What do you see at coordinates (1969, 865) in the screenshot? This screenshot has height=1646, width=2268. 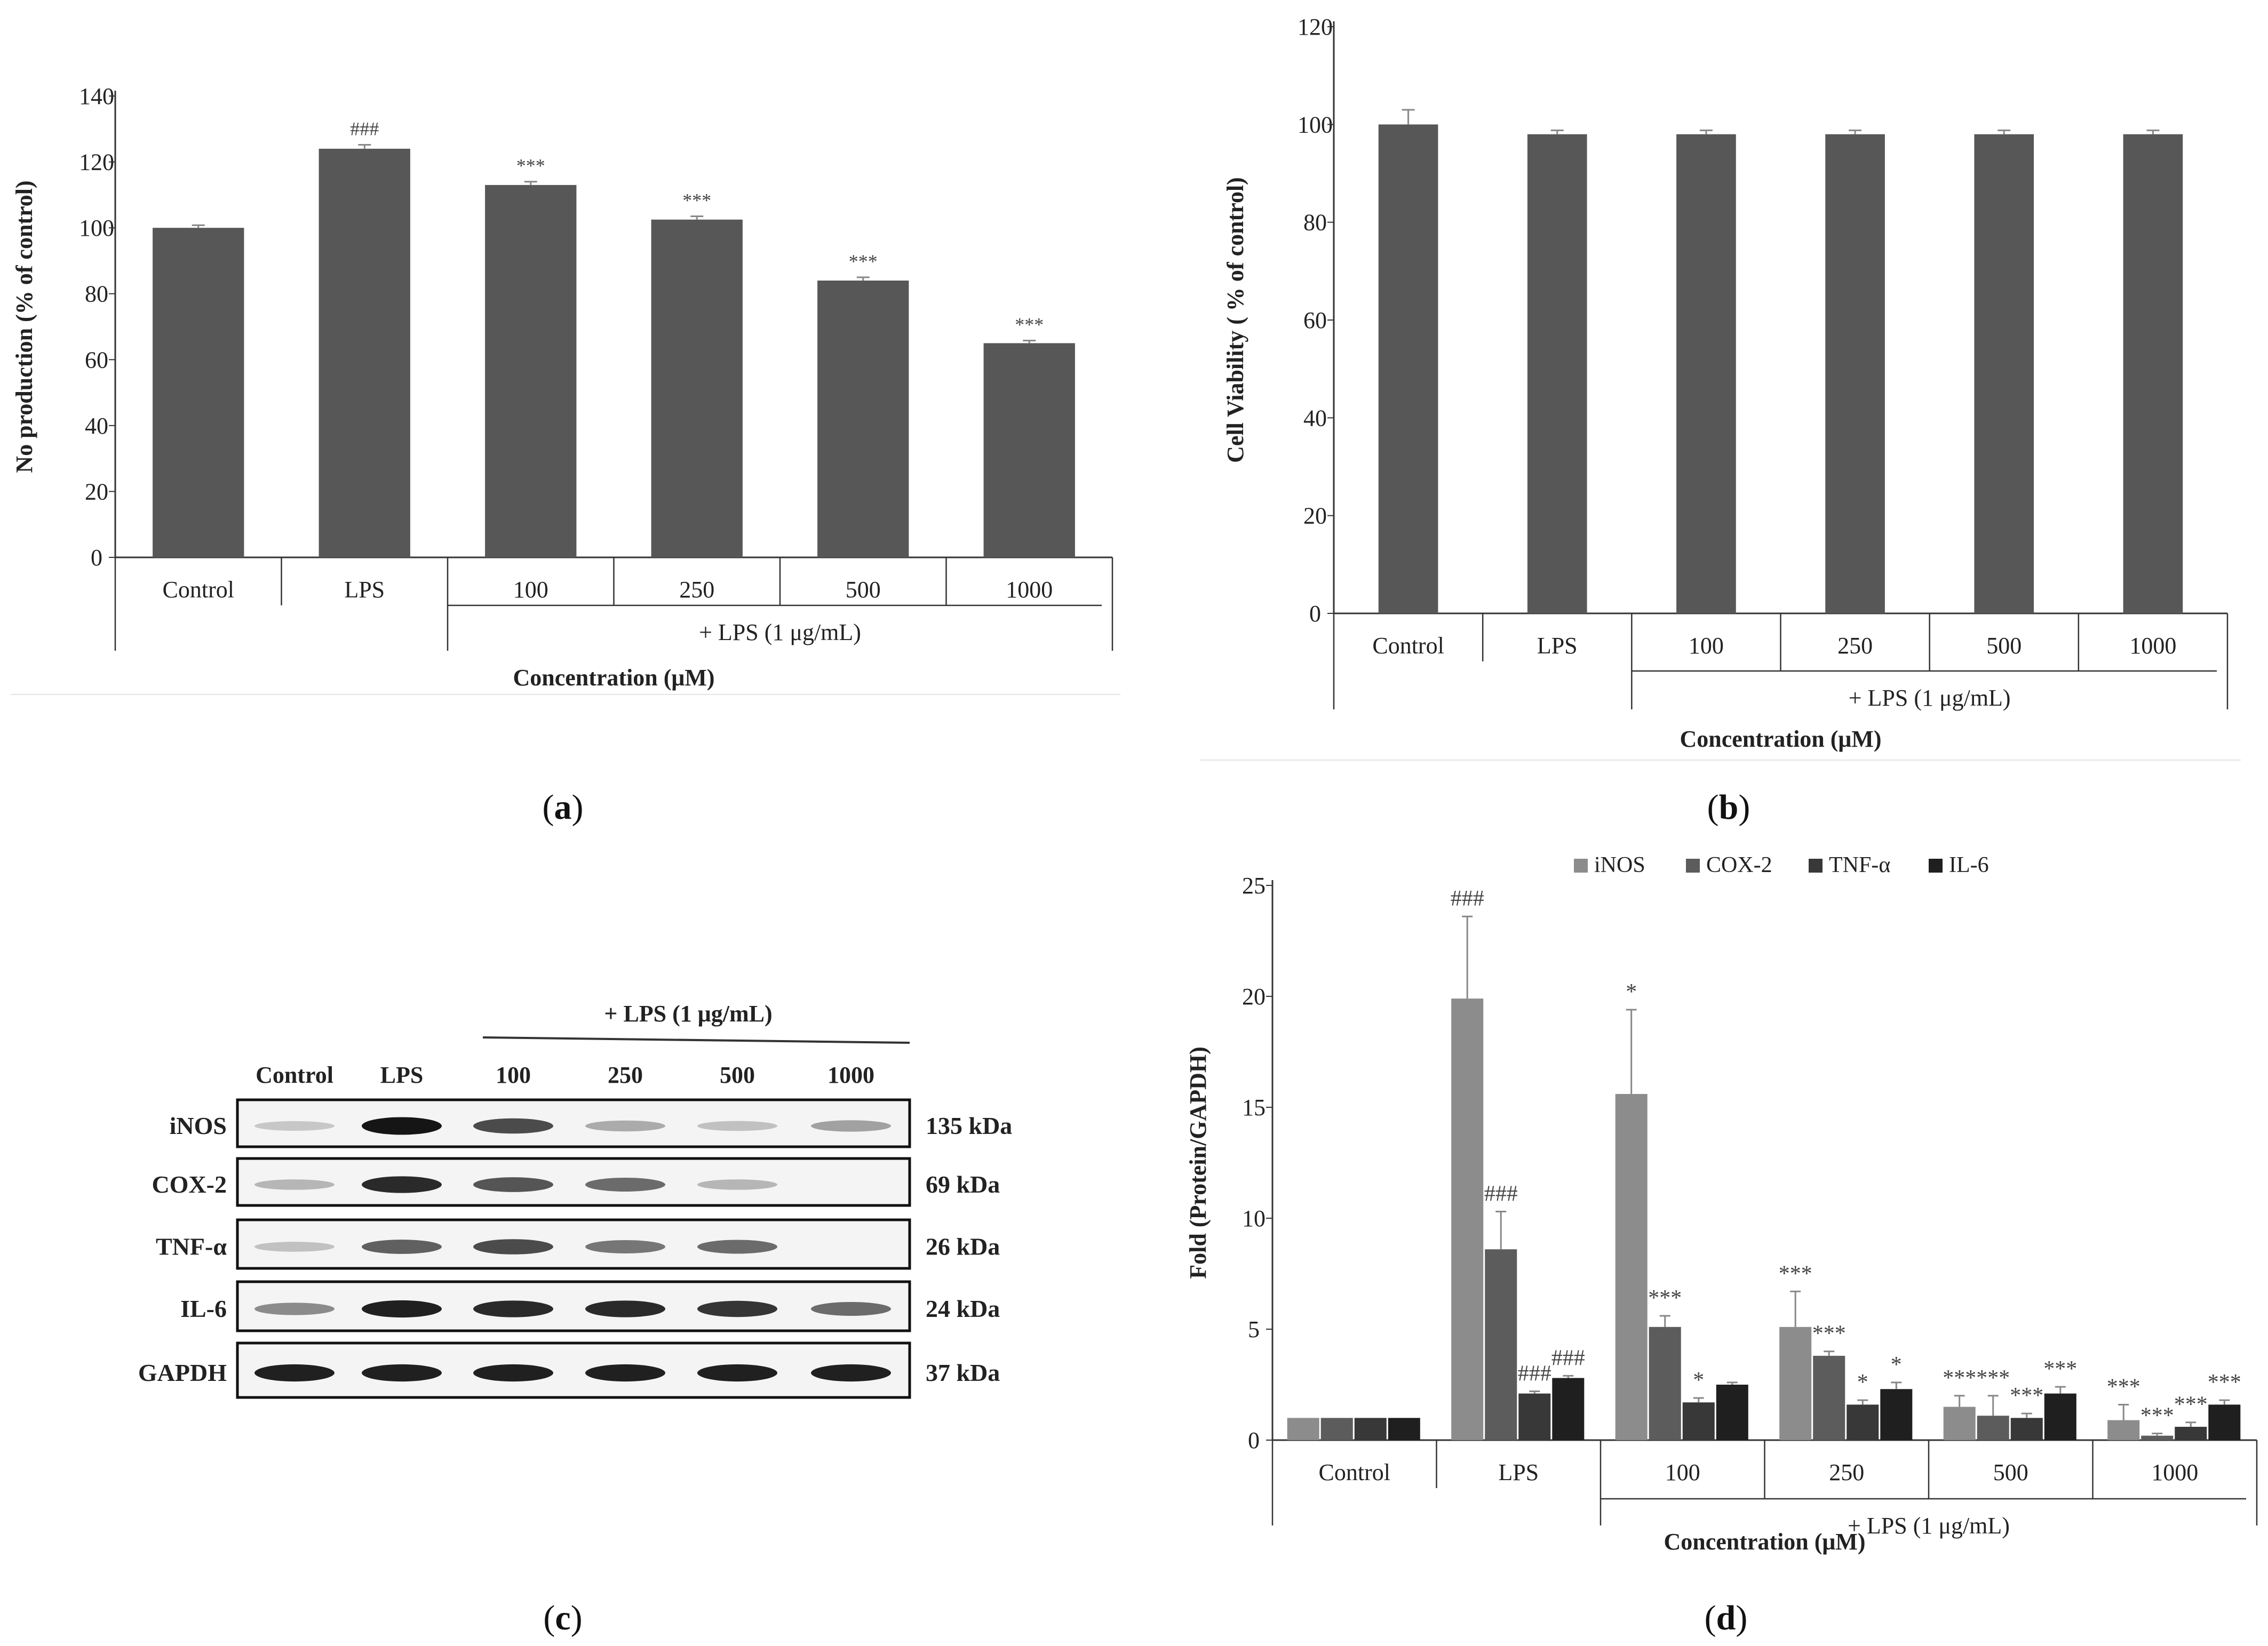 I see `legend-label: IL-6` at bounding box center [1969, 865].